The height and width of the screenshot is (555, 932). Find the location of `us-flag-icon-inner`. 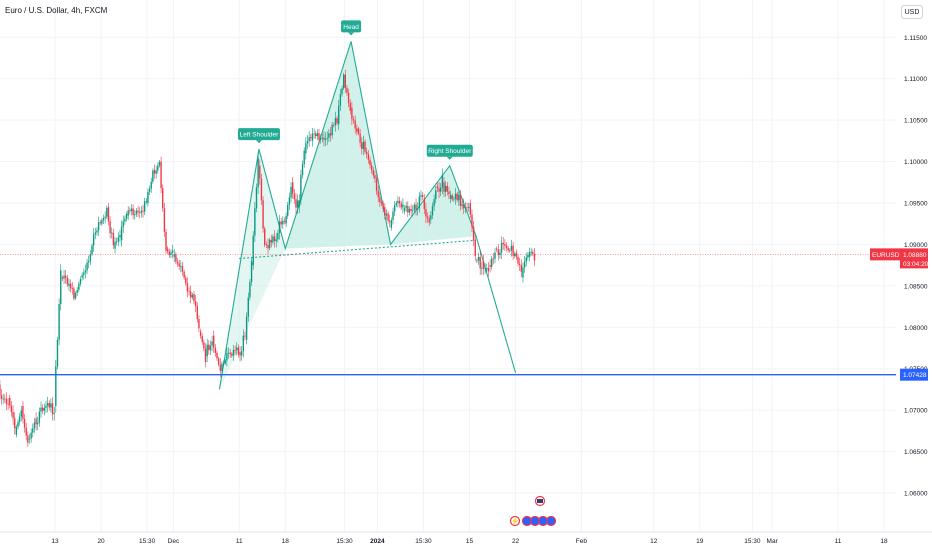

us-flag-icon-inner is located at coordinates (540, 501).